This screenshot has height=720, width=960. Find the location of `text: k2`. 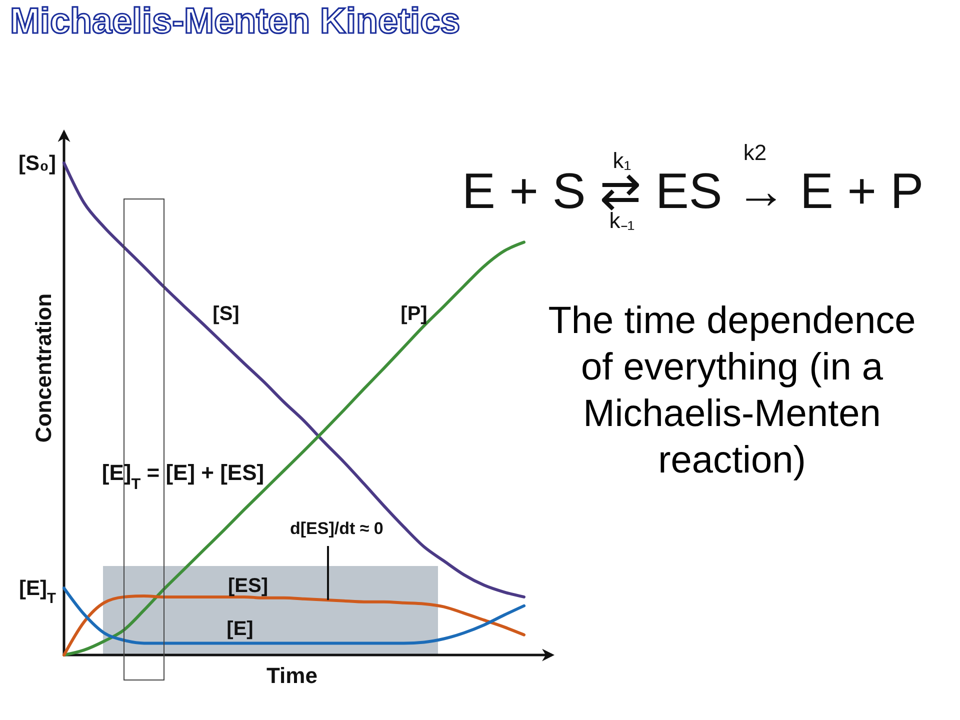

text: k2 is located at coordinates (755, 152).